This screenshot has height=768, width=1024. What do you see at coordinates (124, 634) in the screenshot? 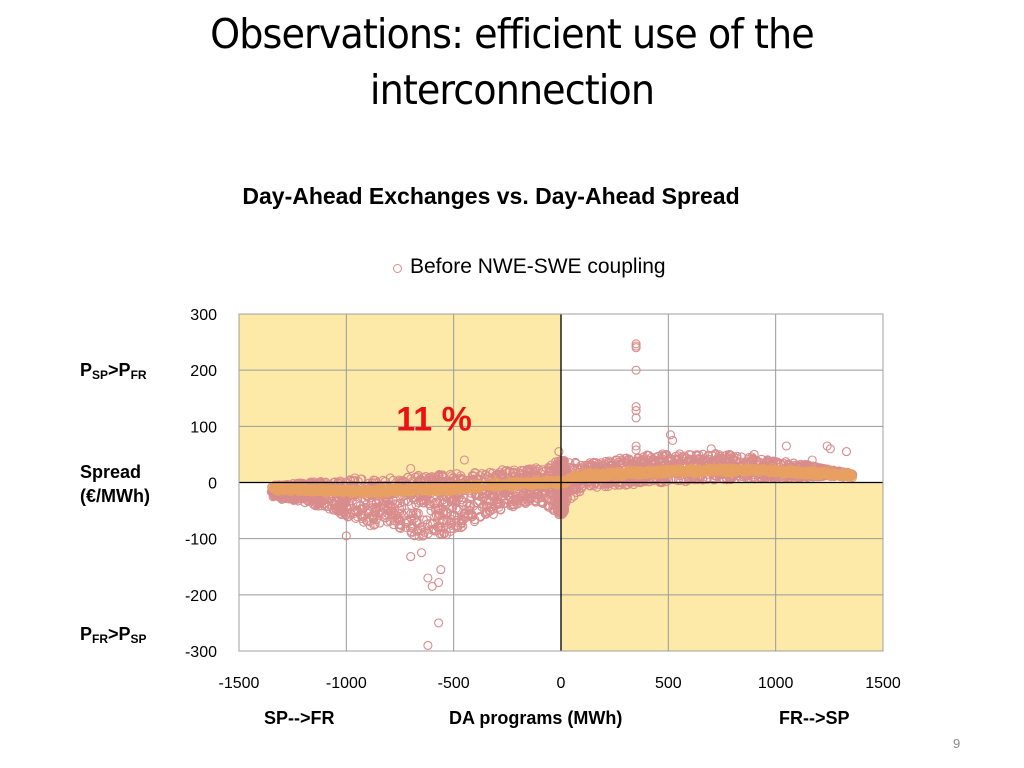
I see `annot-bottom-p2: P` at bounding box center [124, 634].